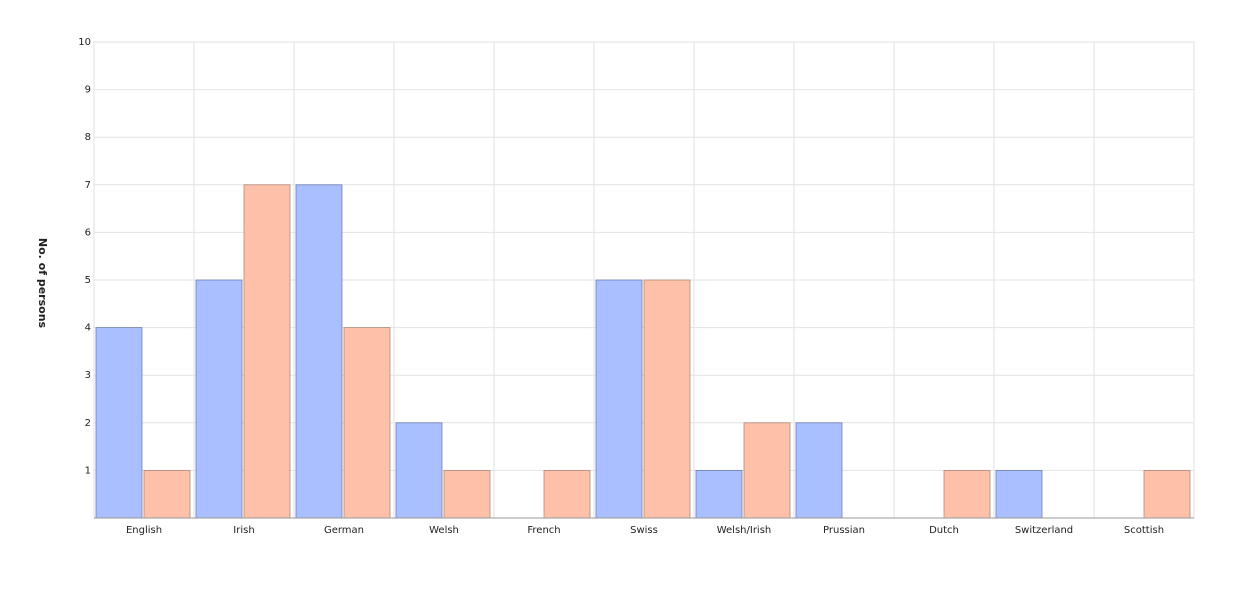 This screenshot has width=1234, height=590. What do you see at coordinates (444, 530) in the screenshot?
I see `x-tick-label: Welsh` at bounding box center [444, 530].